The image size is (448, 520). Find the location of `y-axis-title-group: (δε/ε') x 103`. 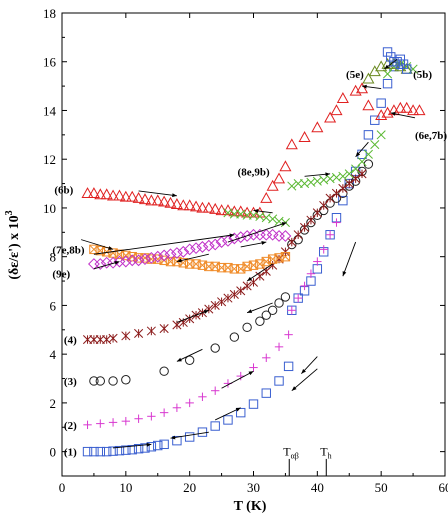

y-axis-title-group: (δε/ε') x 103 is located at coordinates (13, 244).